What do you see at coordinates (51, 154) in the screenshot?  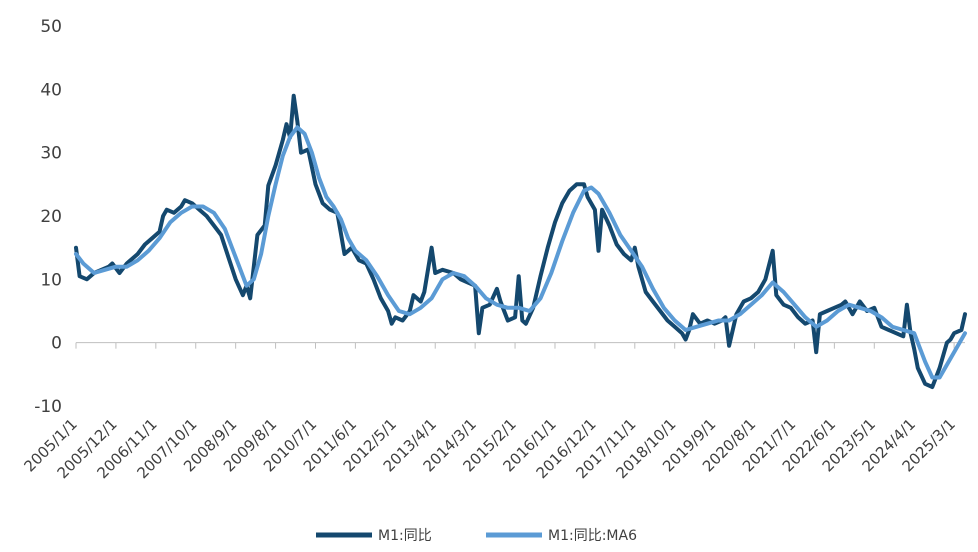 I see `y-tick-label: 30` at bounding box center [51, 154].